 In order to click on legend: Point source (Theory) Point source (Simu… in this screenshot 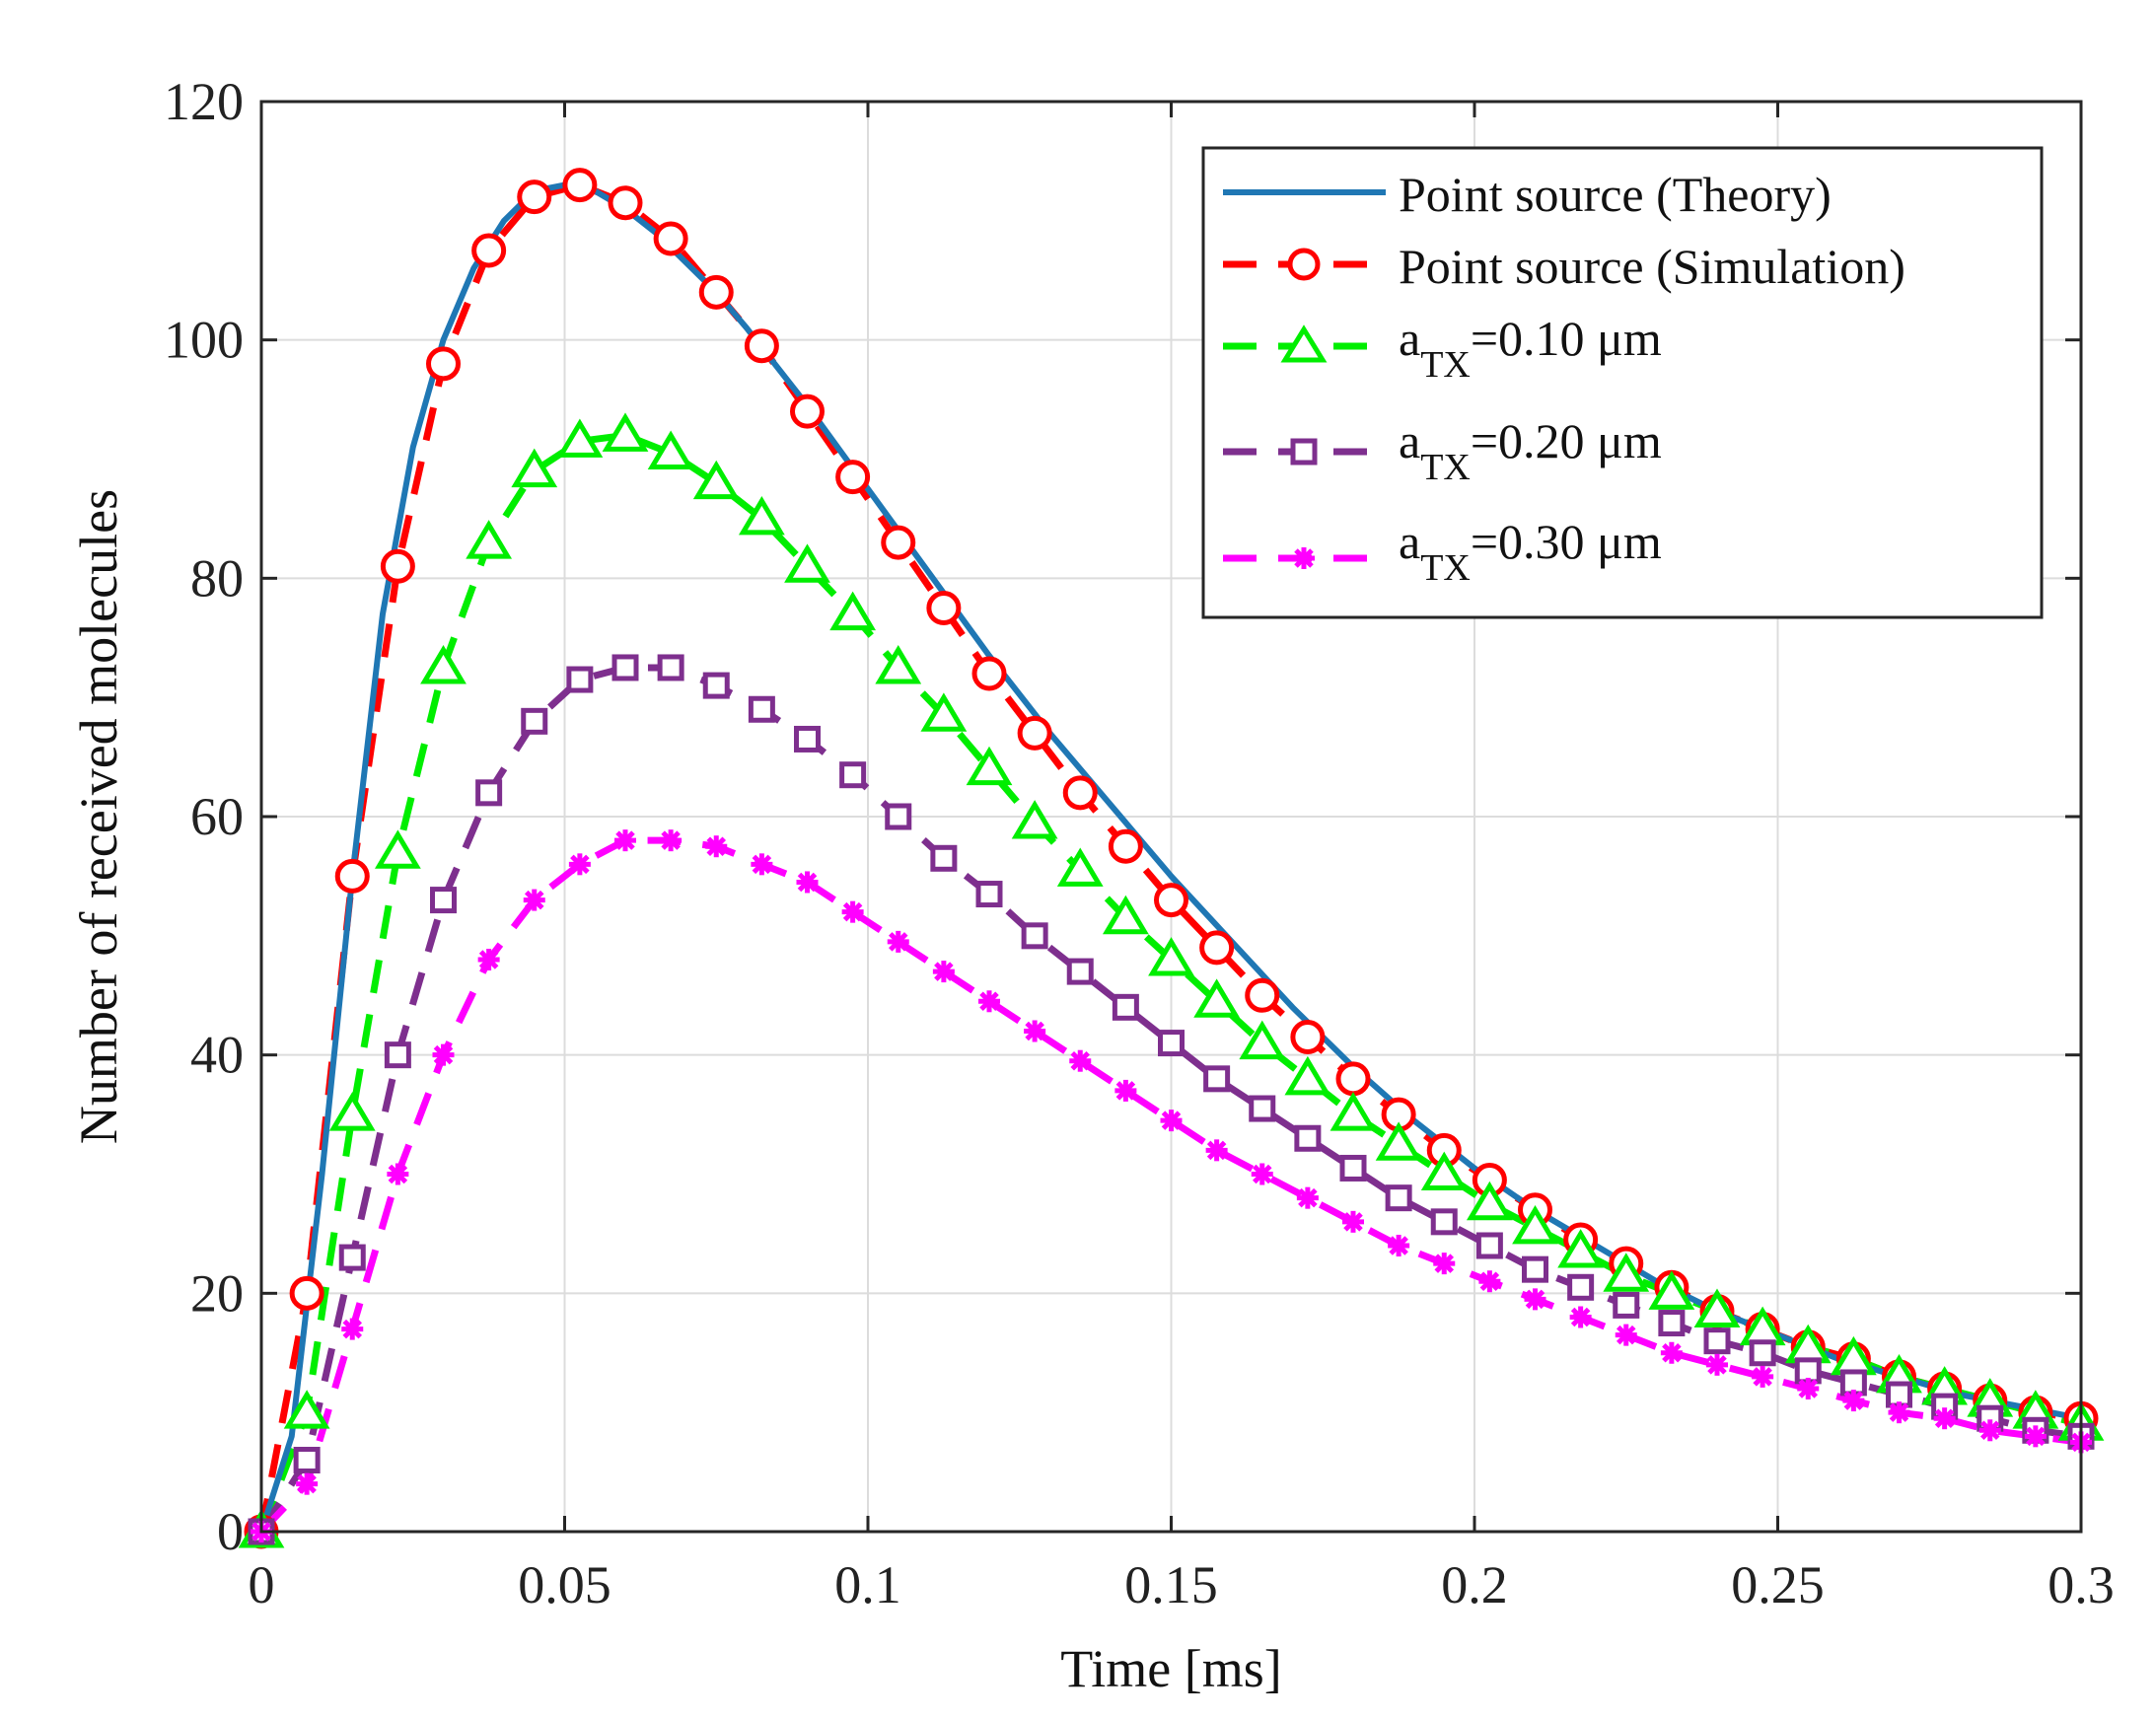, I will do `click(1622, 382)`.